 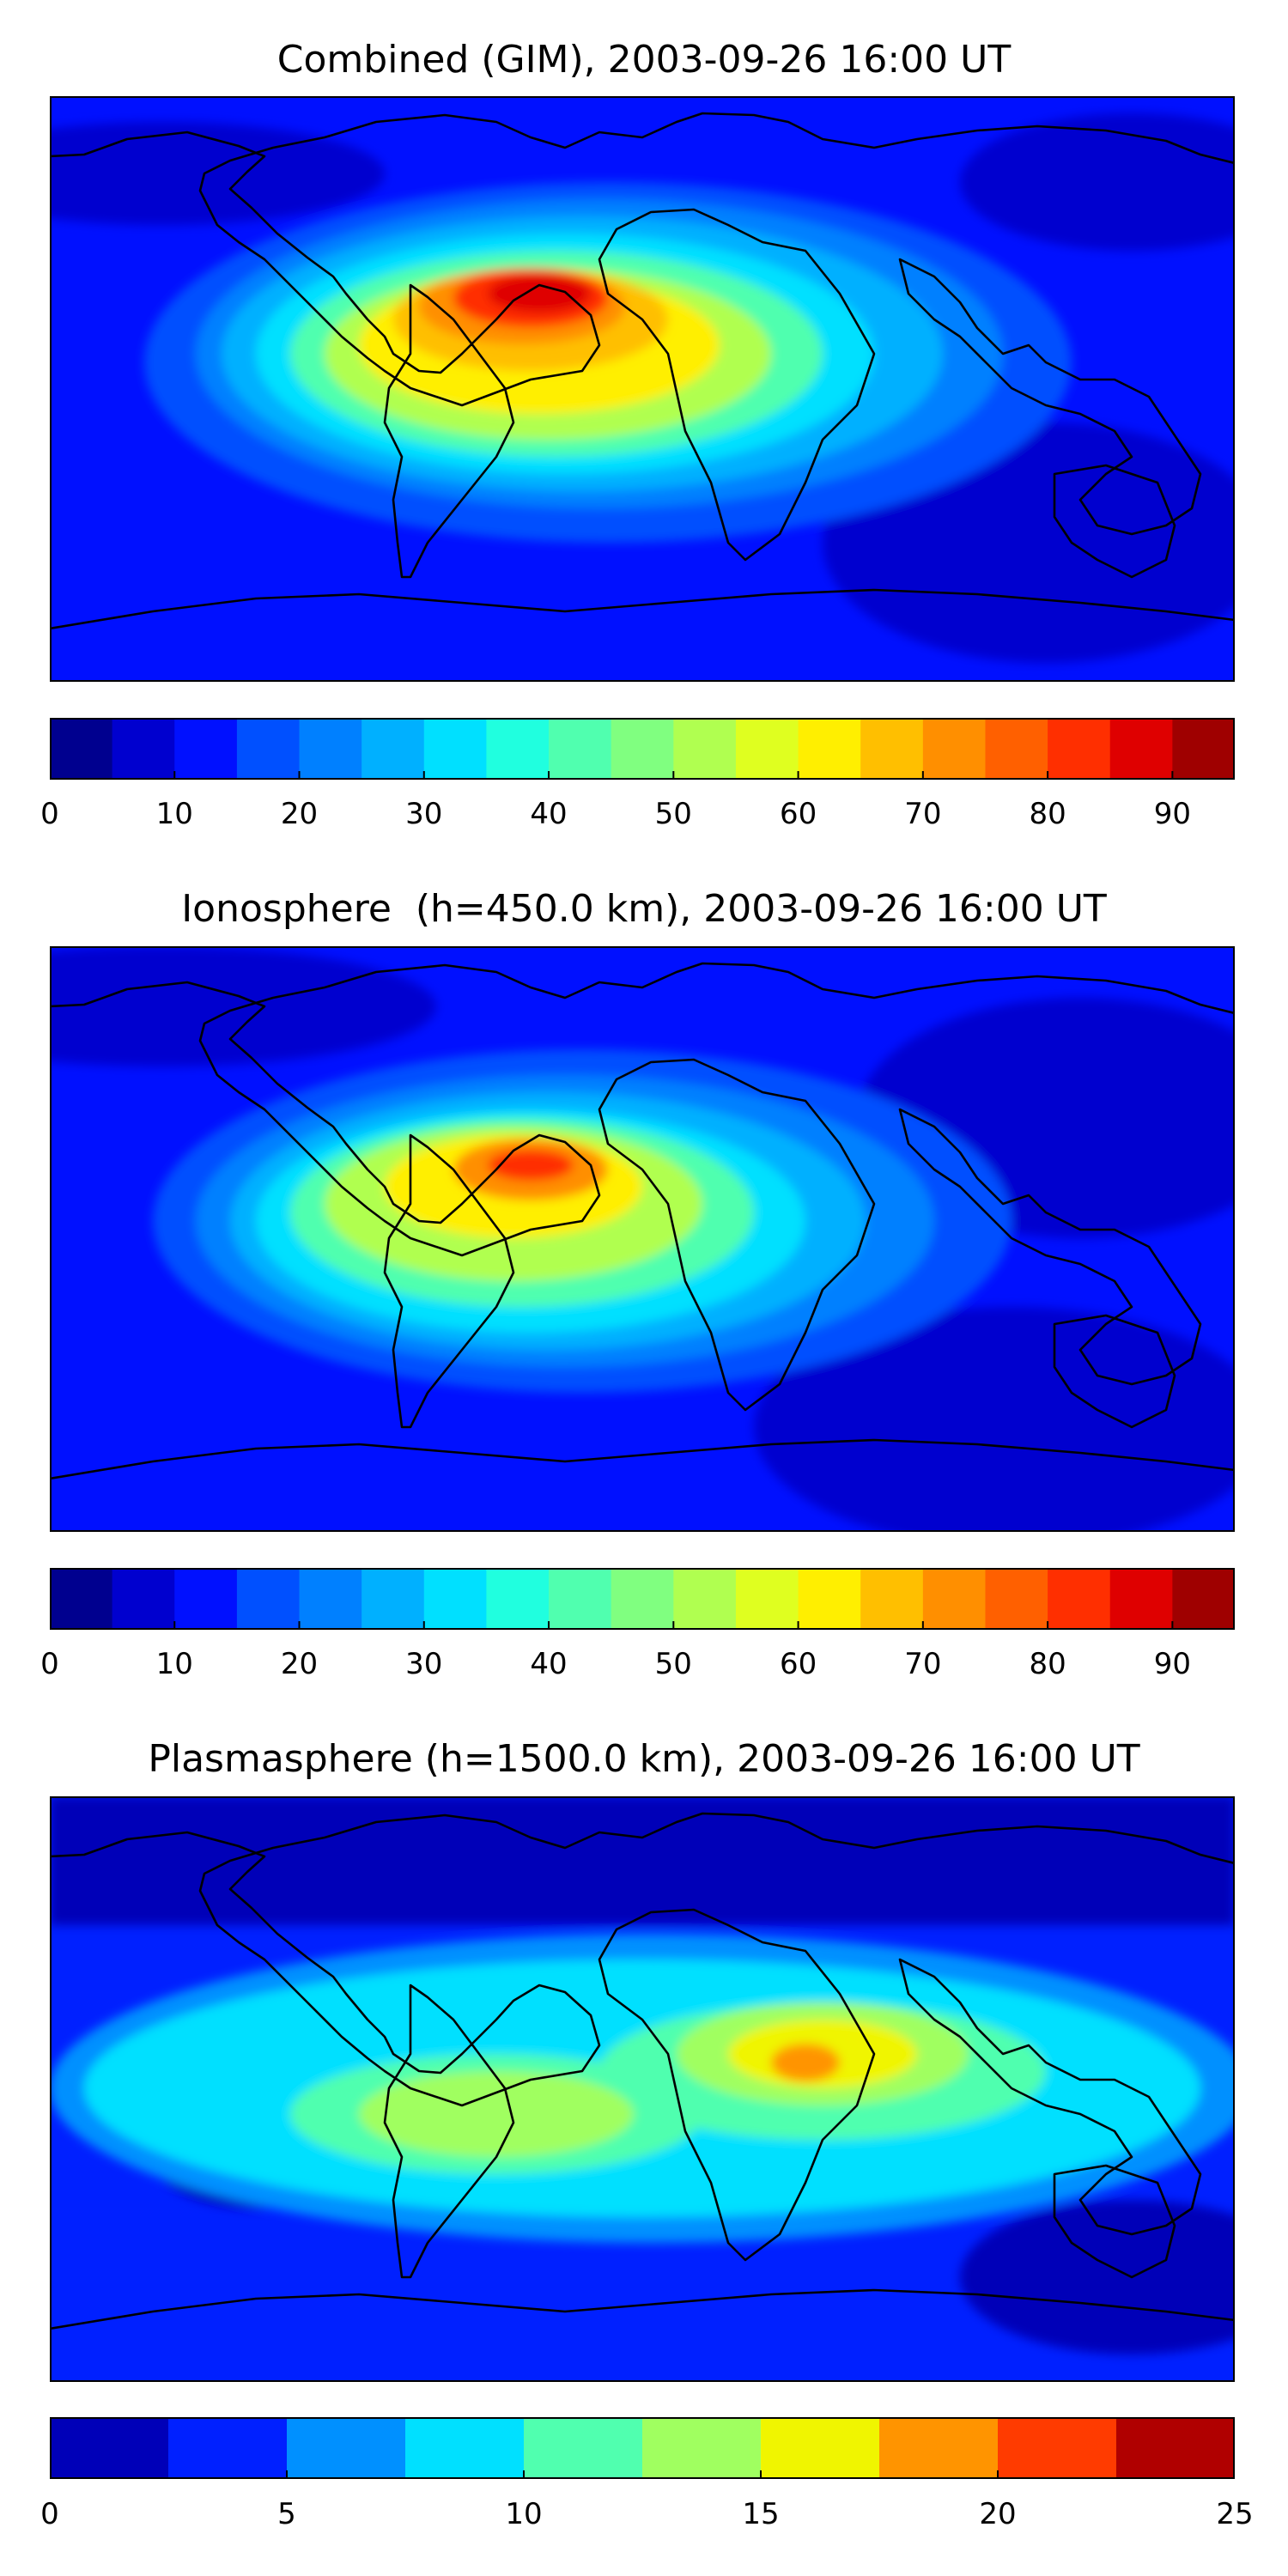 I want to click on colorbar-tick-label: 25, so click(x=1235, y=2514).